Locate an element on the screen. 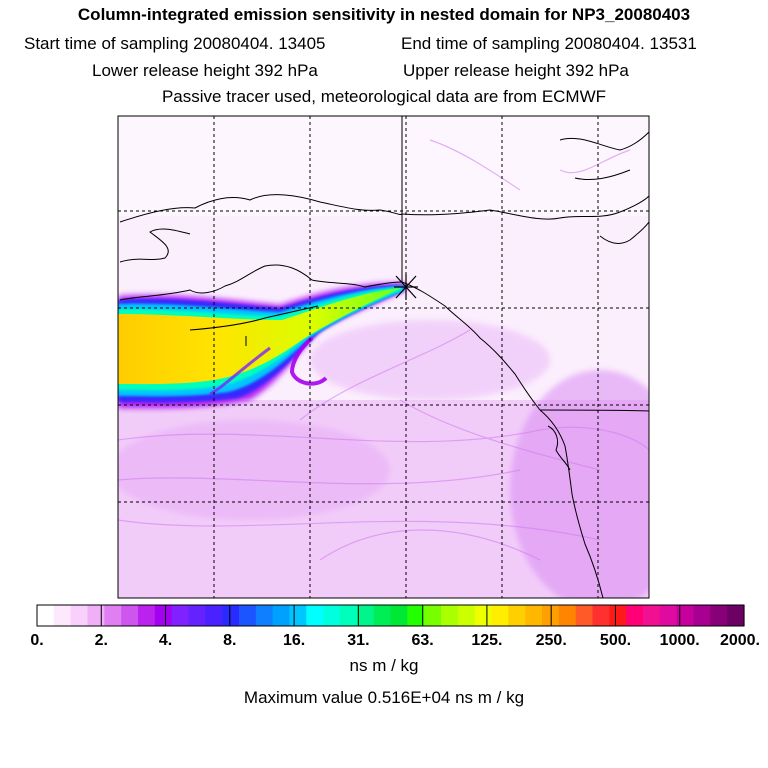  plume-core is located at coordinates (259, 336).